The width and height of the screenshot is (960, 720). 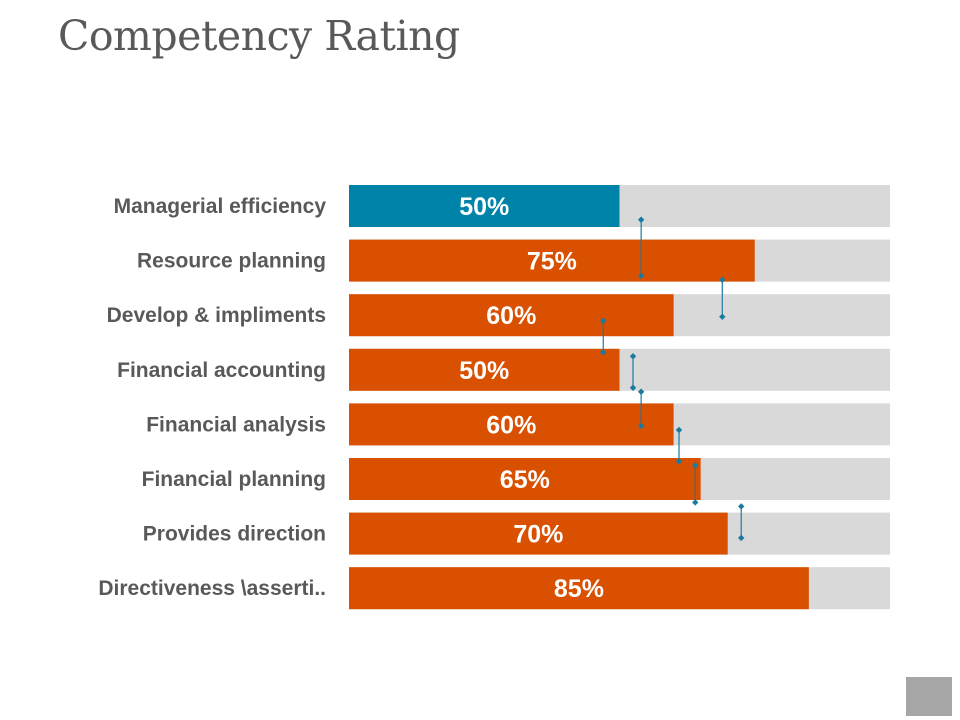 I want to click on bar-value-label: 70%, so click(x=538, y=535).